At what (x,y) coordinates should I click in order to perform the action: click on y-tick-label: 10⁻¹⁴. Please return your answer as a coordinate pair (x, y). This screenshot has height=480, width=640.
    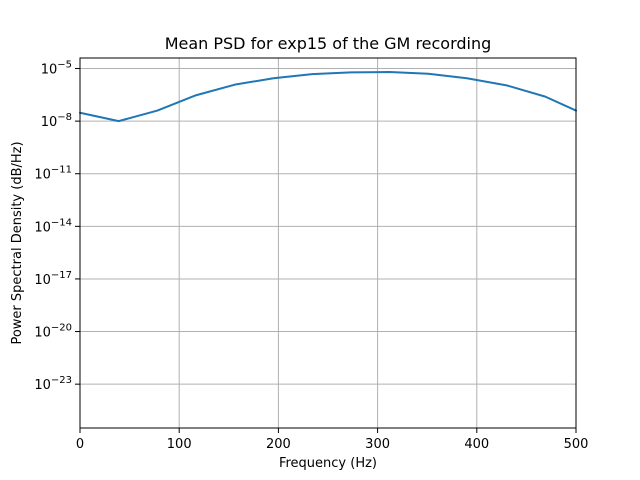
    Looking at the image, I should click on (53, 226).